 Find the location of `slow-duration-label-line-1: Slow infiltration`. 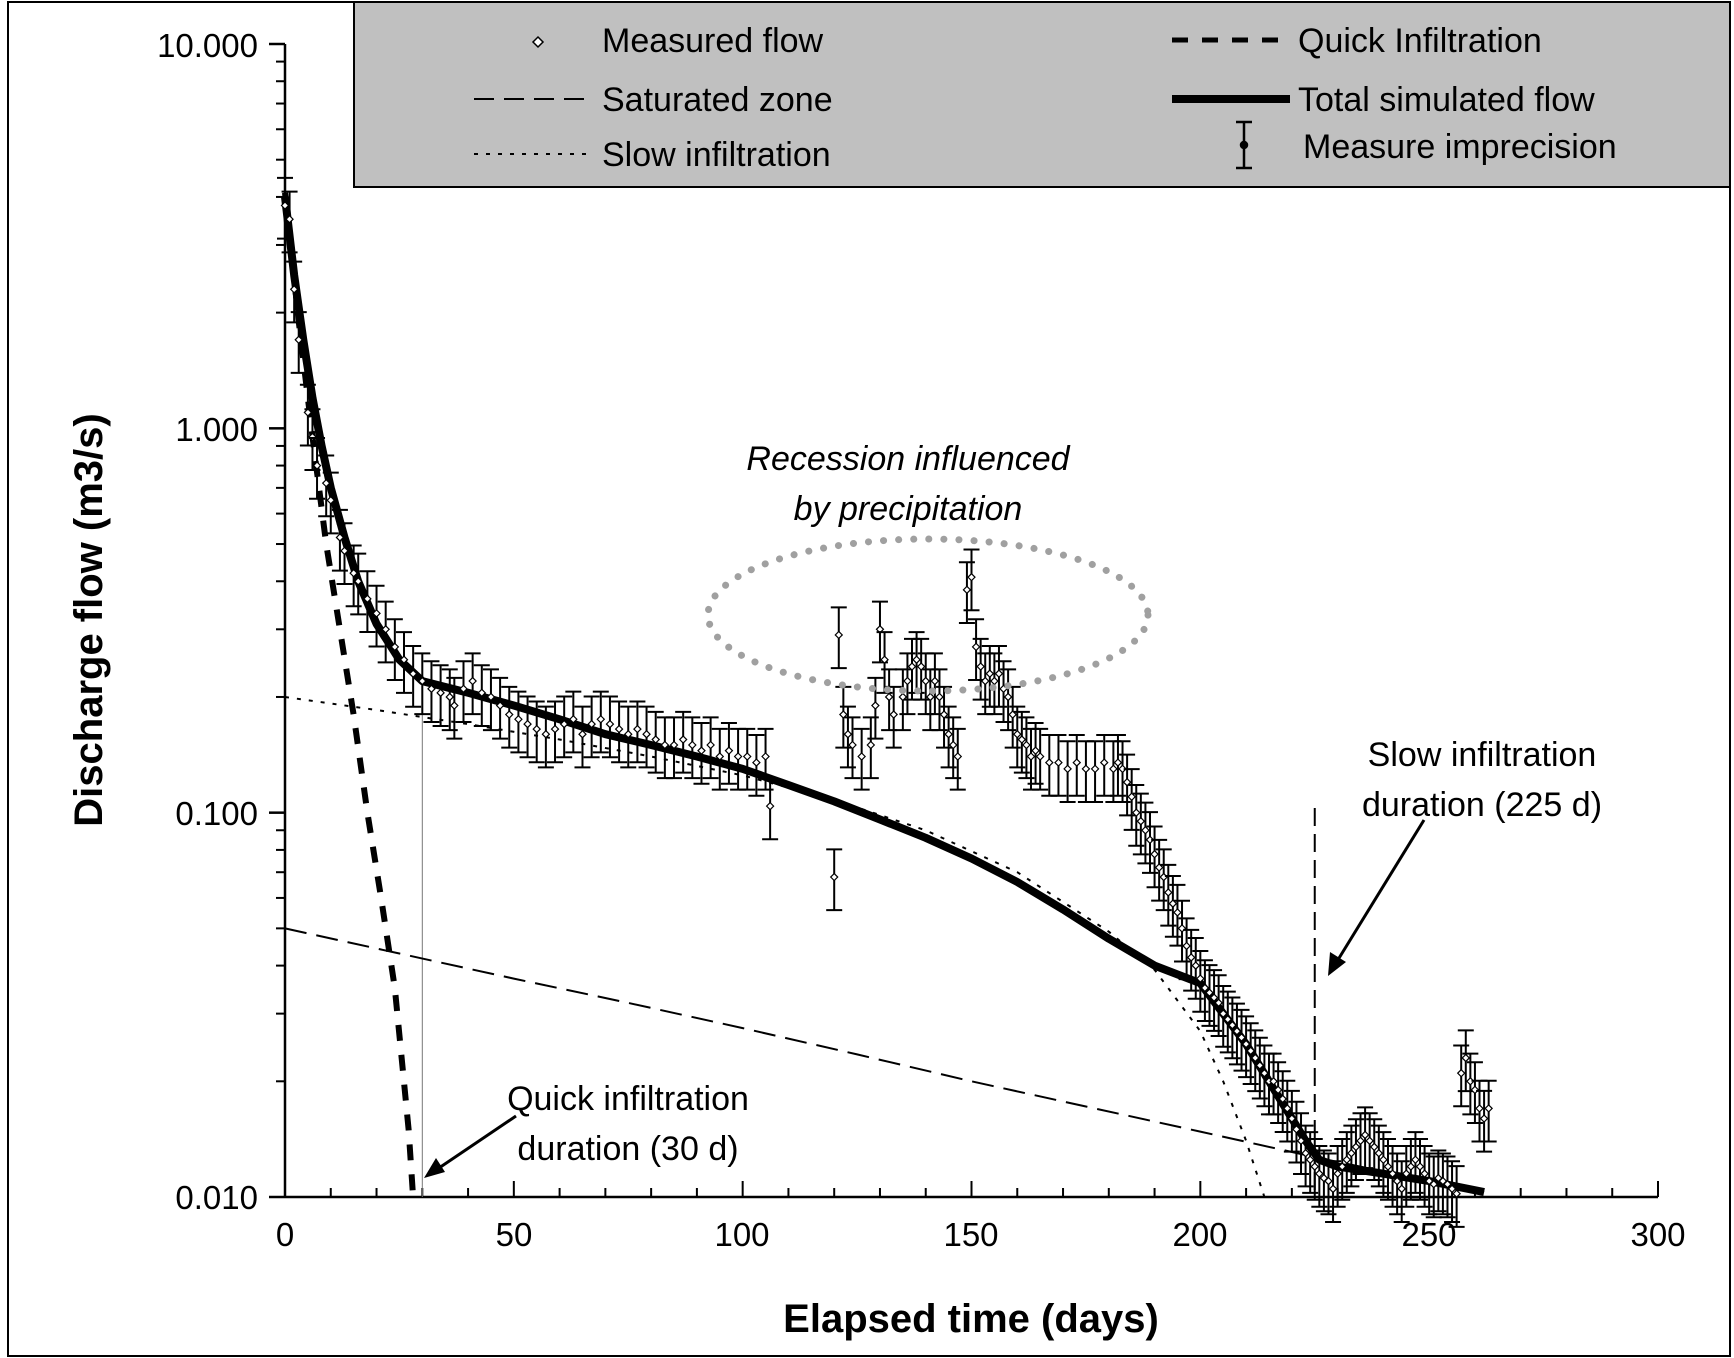

slow-duration-label-line-1: Slow infiltration is located at coordinates (1482, 755).